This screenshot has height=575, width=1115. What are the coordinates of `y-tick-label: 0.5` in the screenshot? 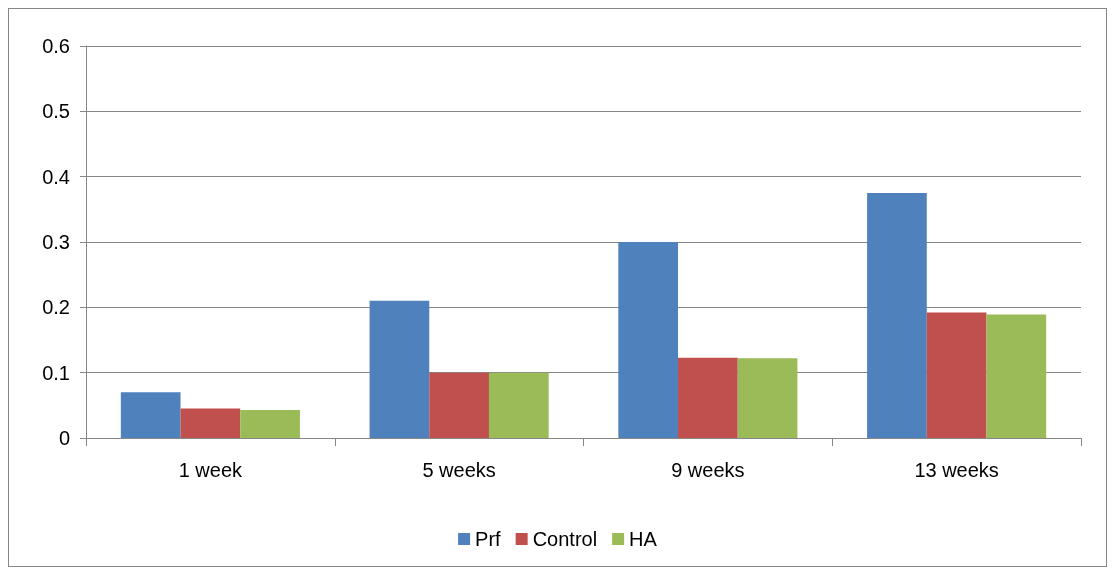 It's located at (56, 111).